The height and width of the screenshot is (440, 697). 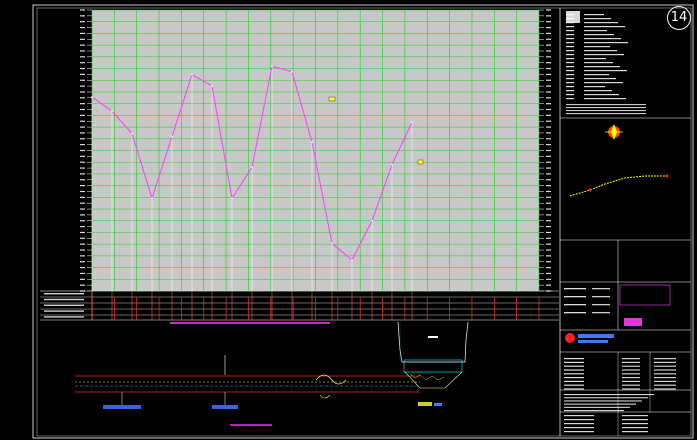 I want to click on plan-caption-line, so click(x=251, y=425).